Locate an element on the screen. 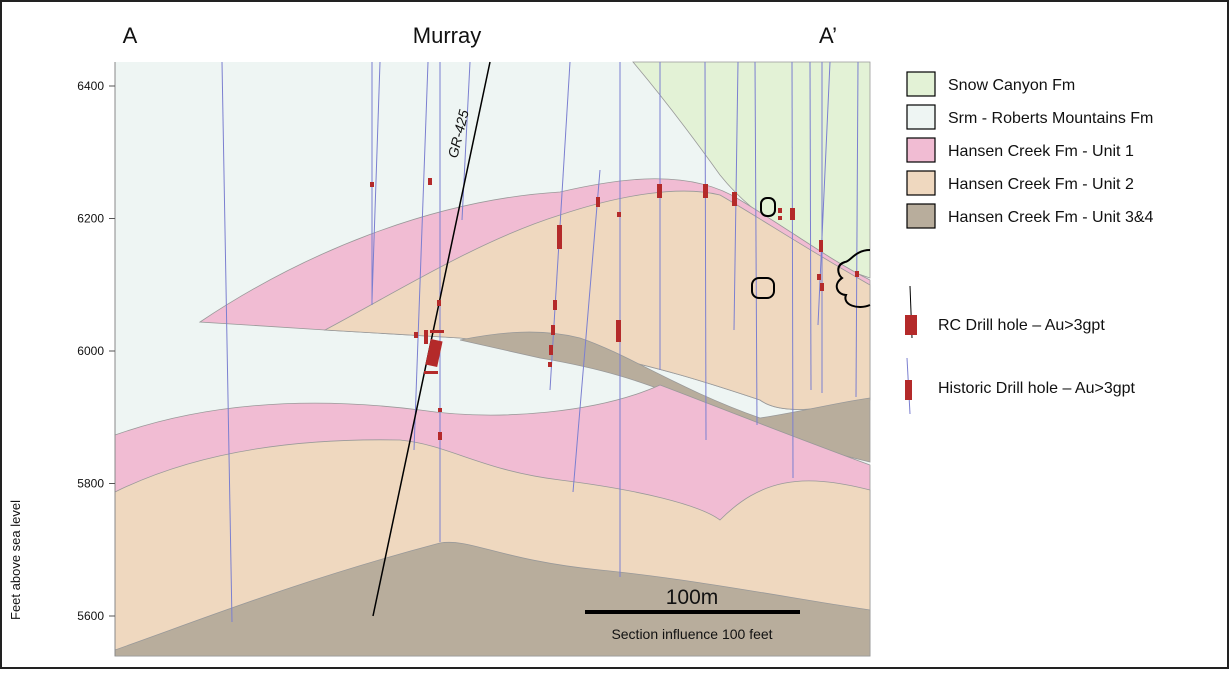 This screenshot has height=674, width=1229. scale-label: 100m is located at coordinates (692, 597).